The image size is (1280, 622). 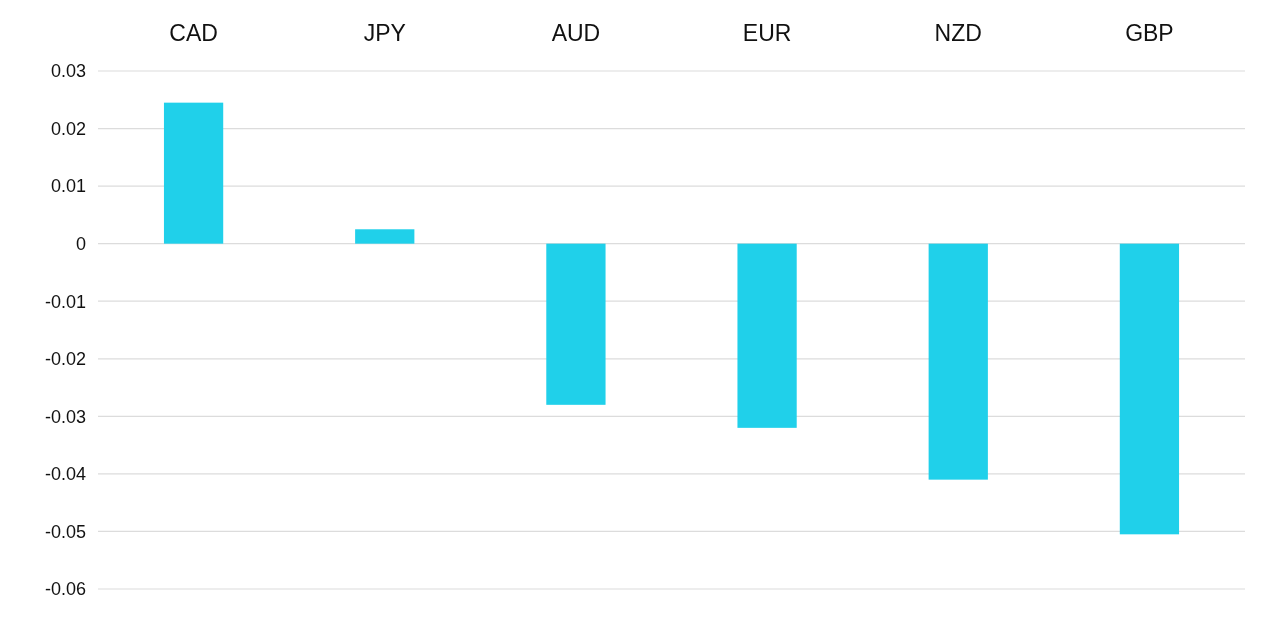 I want to click on y-tick-label: -0.02, so click(x=65, y=359).